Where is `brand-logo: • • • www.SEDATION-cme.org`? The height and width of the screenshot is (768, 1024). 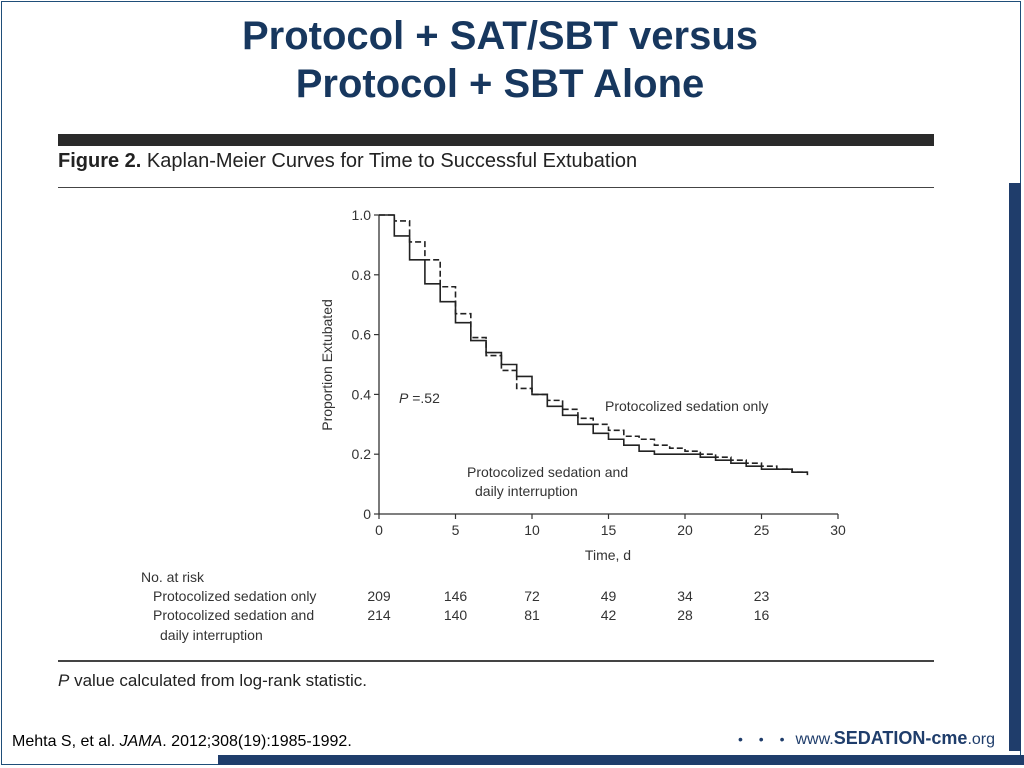 brand-logo: • • • www.SEDATION-cme.org is located at coordinates (866, 738).